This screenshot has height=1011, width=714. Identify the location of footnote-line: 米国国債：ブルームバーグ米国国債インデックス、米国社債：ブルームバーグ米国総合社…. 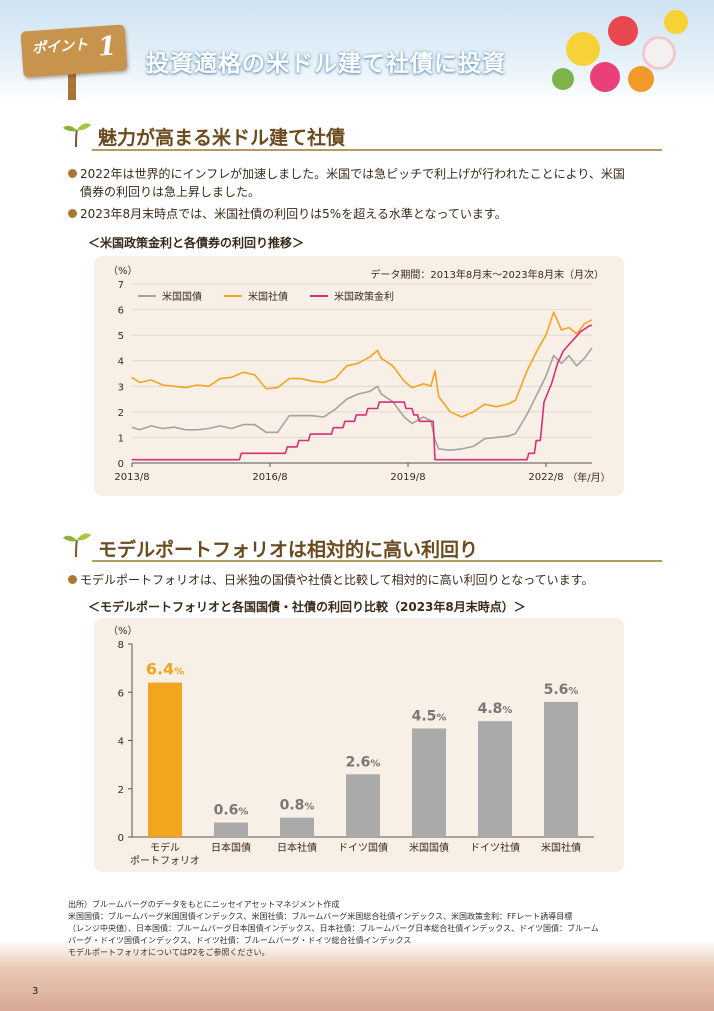
(320, 916).